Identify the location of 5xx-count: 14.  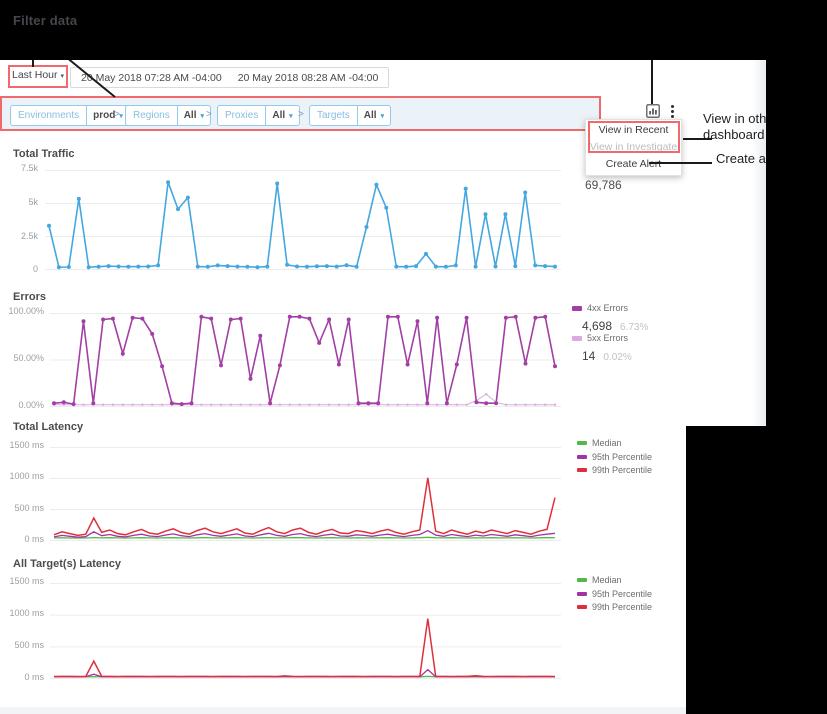
(589, 356).